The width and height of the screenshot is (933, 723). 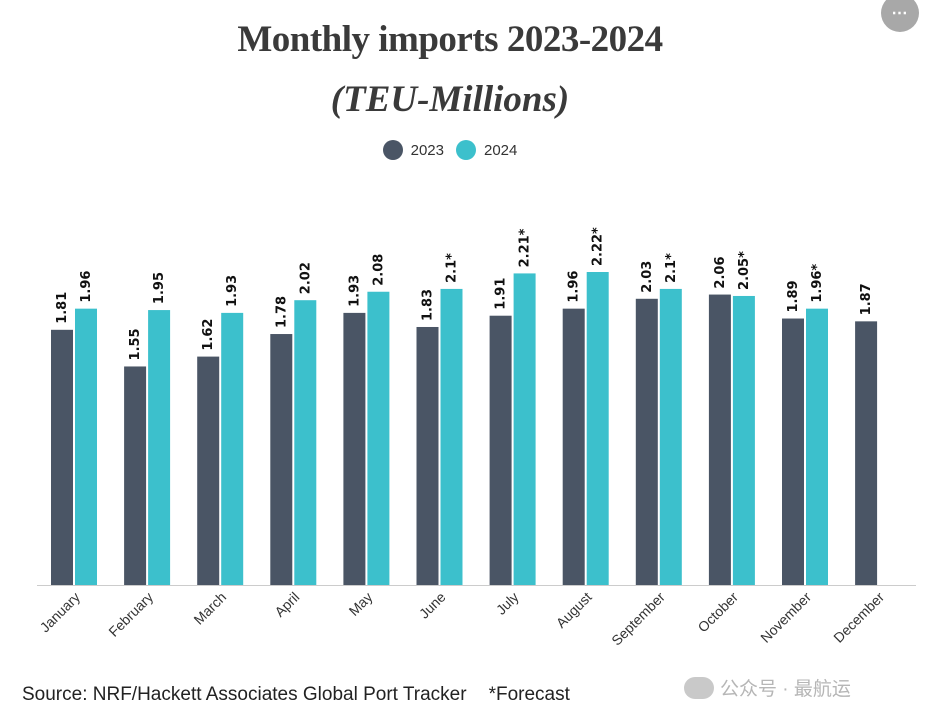 I want to click on x-tick-label-december: December, so click(x=858, y=617).